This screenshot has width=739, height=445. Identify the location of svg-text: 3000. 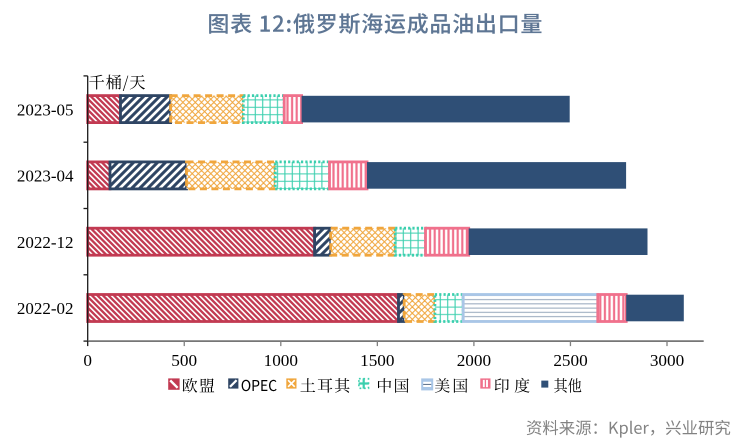
(667, 360).